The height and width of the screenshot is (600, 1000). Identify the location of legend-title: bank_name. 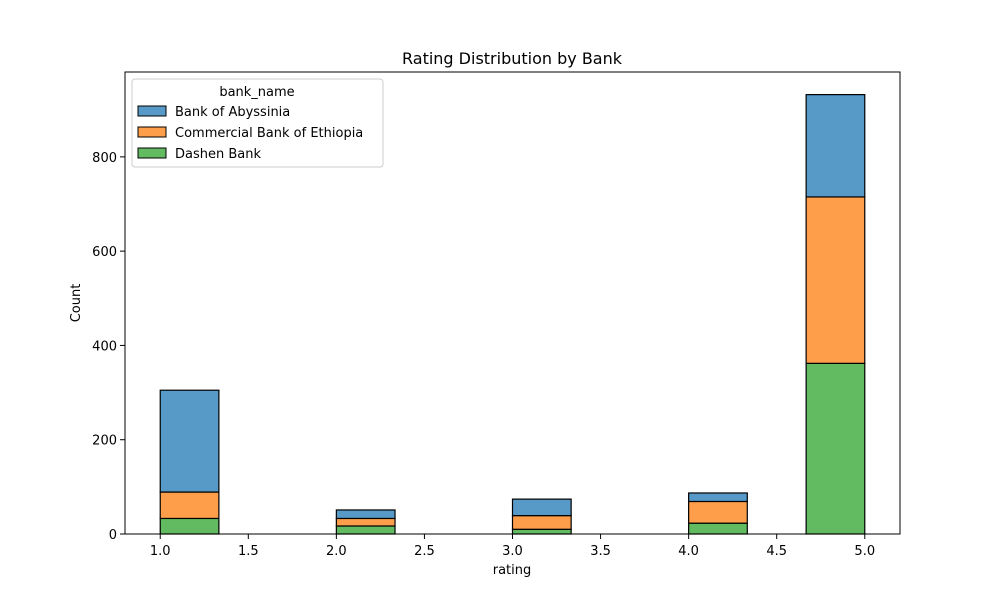
(256, 92).